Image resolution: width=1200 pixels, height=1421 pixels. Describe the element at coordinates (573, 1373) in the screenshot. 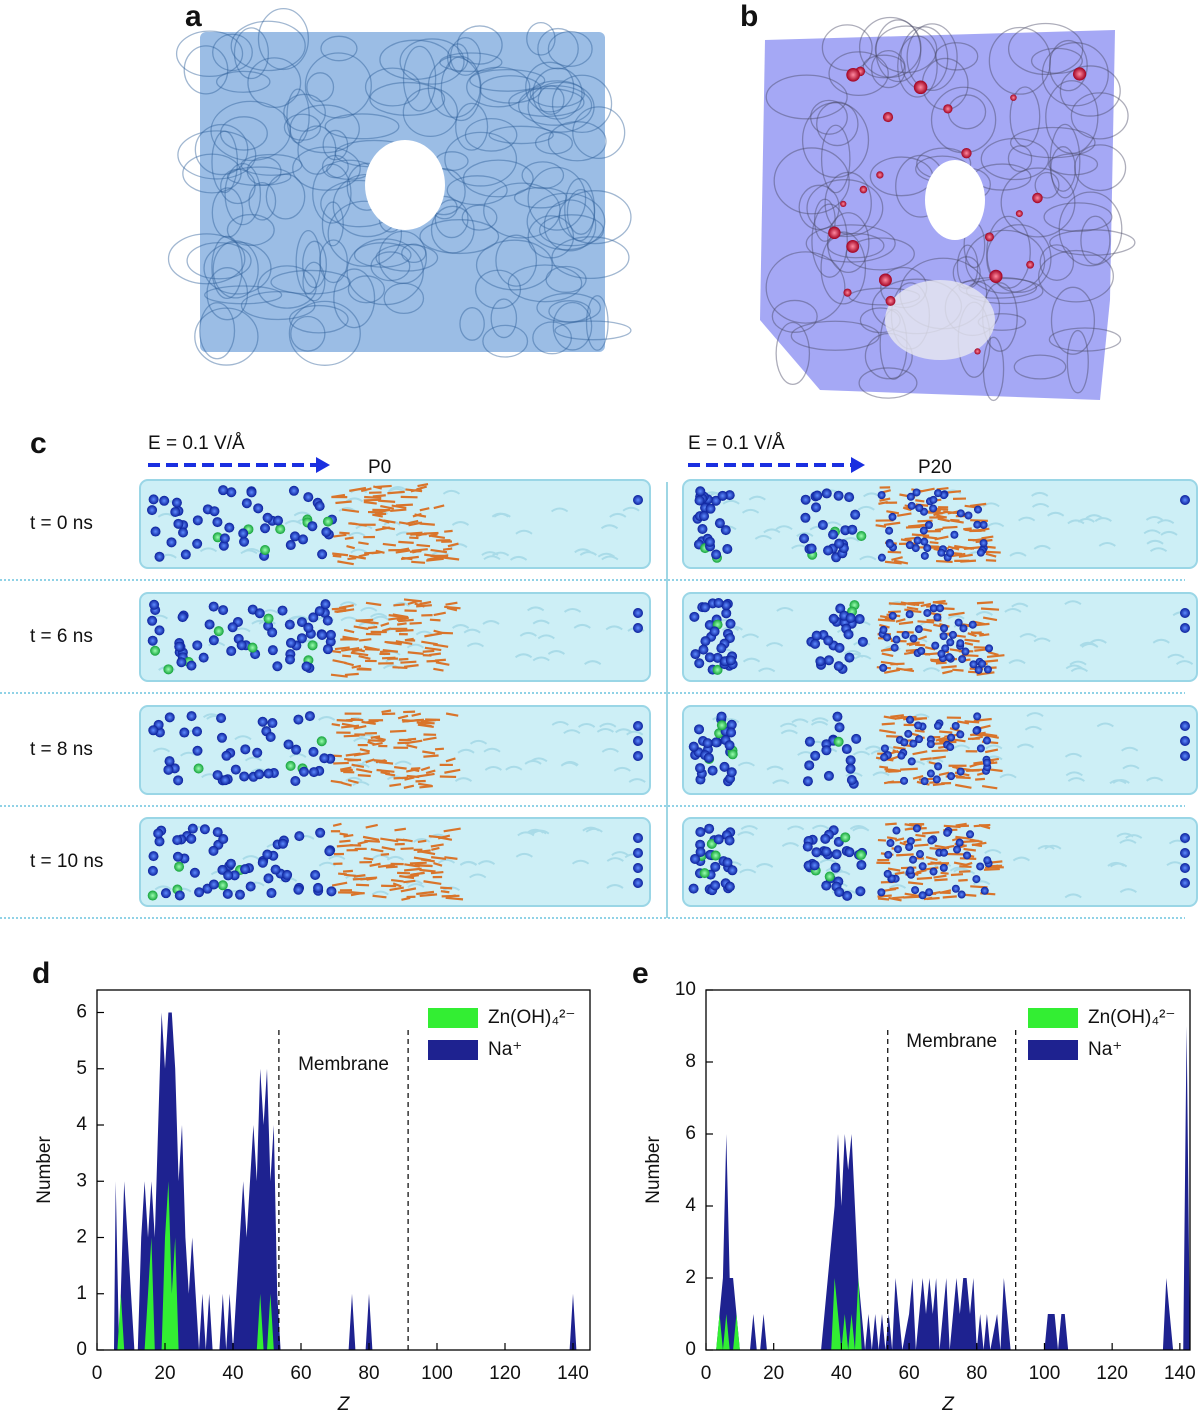

I see `x-tick-label: 140` at that location.